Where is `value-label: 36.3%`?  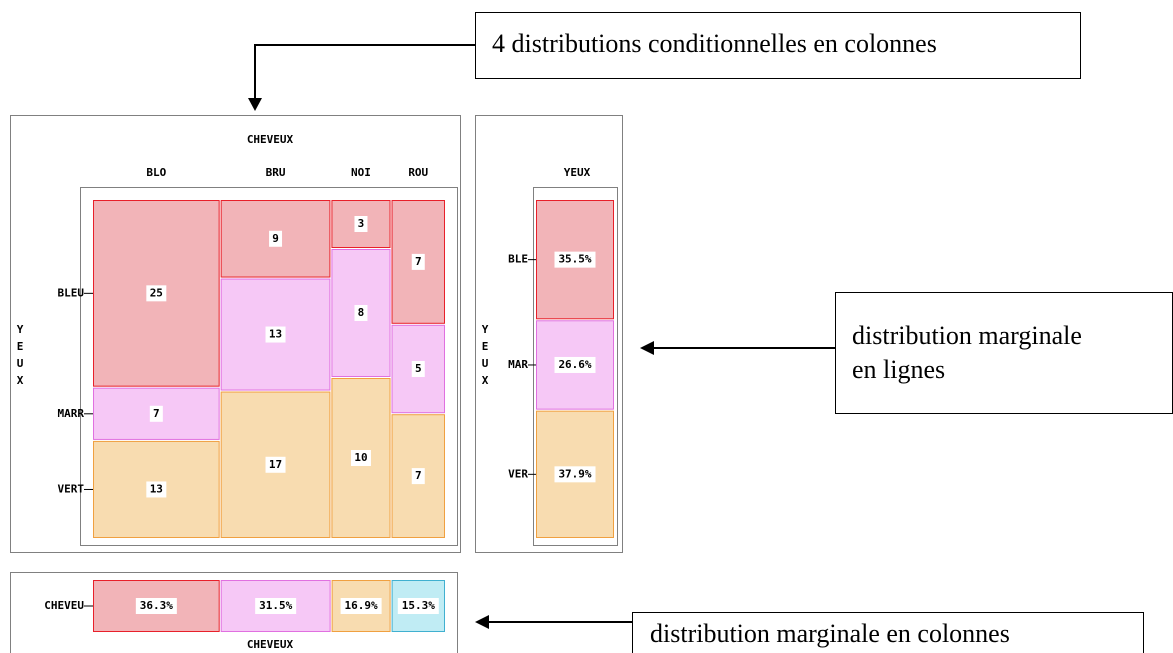
value-label: 36.3% is located at coordinates (156, 605).